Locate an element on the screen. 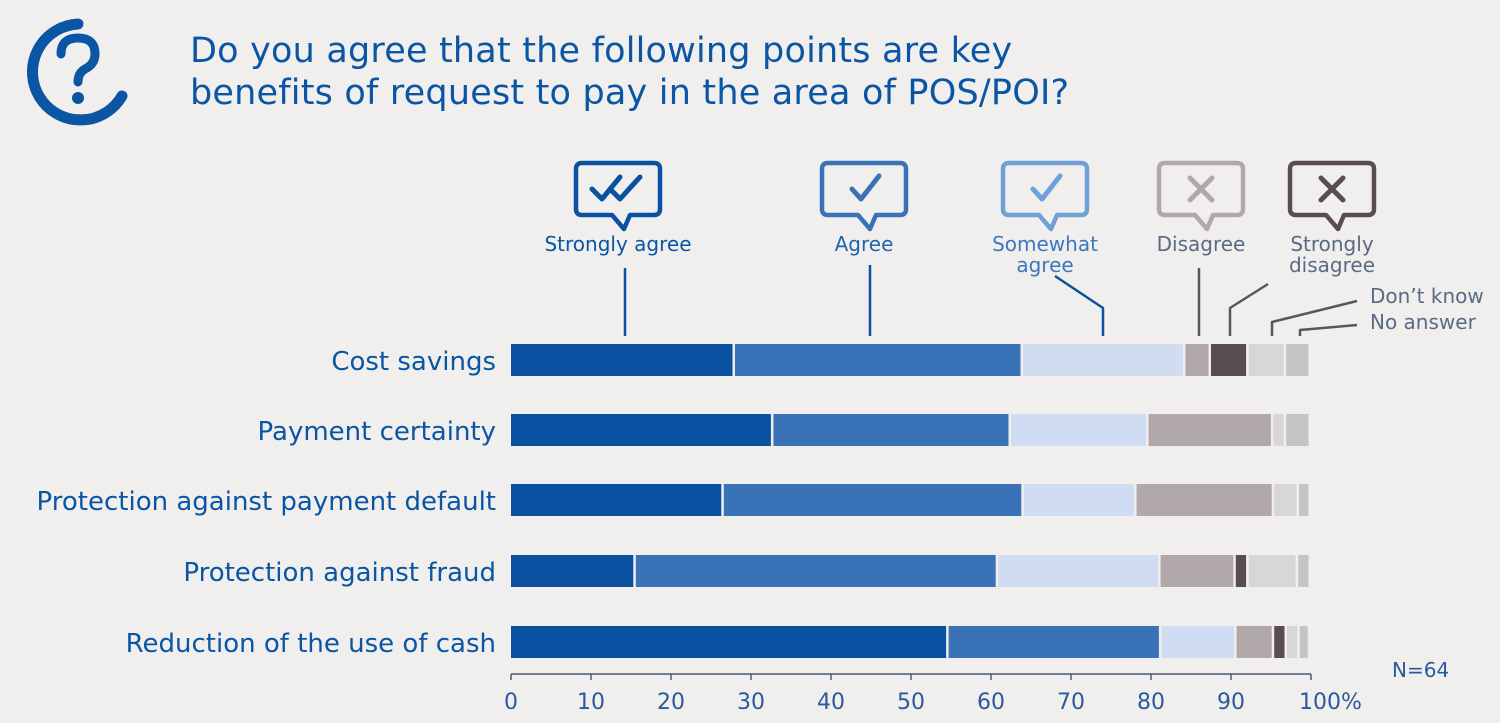 The width and height of the screenshot is (1500, 723). bar-protection-against-fraud-somewhat-agree is located at coordinates (1078, 571).